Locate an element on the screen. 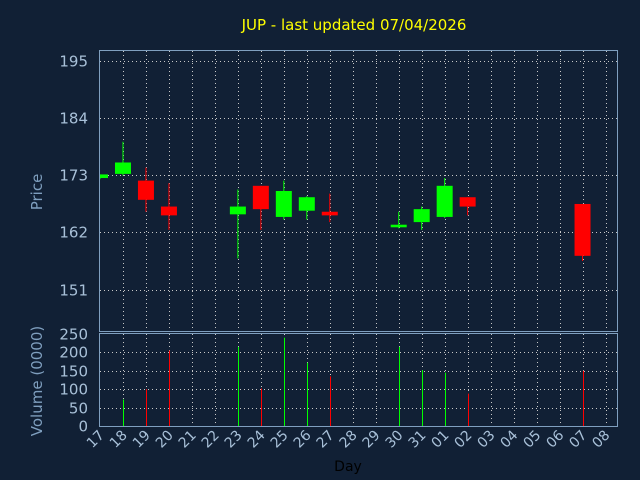 The height and width of the screenshot is (480, 640). price-tick-label: 184 is located at coordinates (73, 119).